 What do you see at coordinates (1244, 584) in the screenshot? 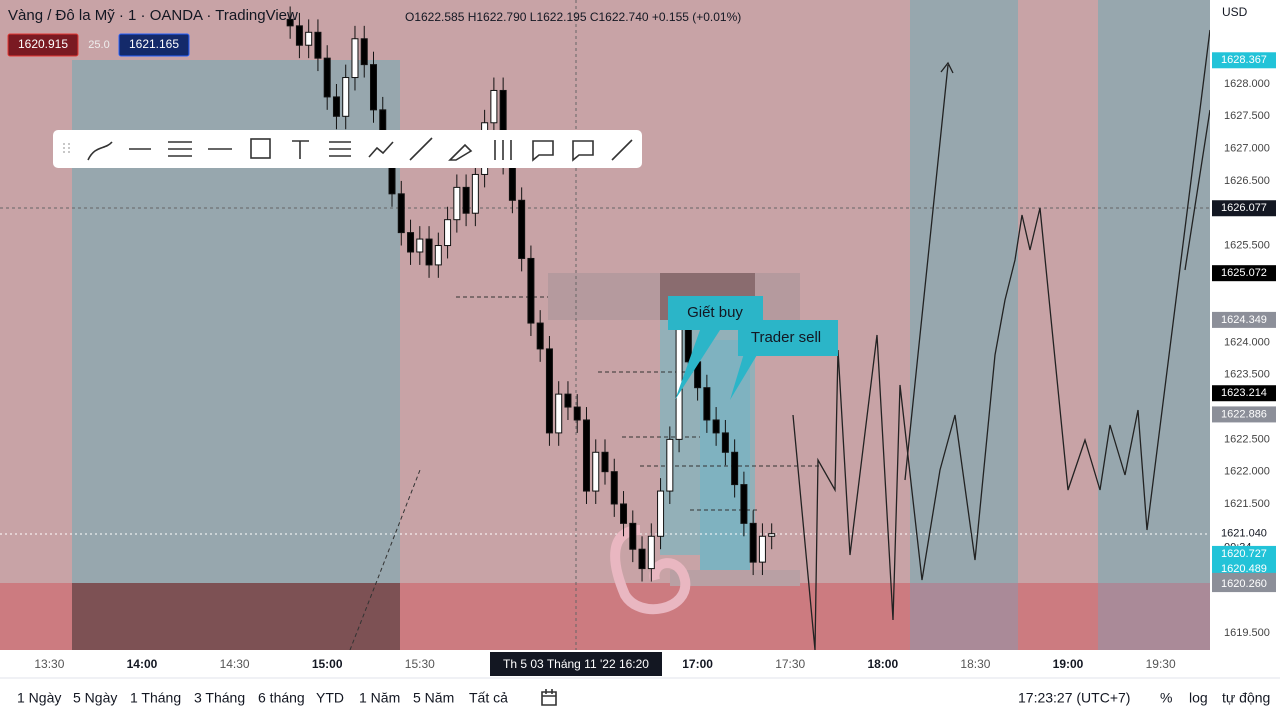
I see `price-tag-label: 1620.260` at bounding box center [1244, 584].